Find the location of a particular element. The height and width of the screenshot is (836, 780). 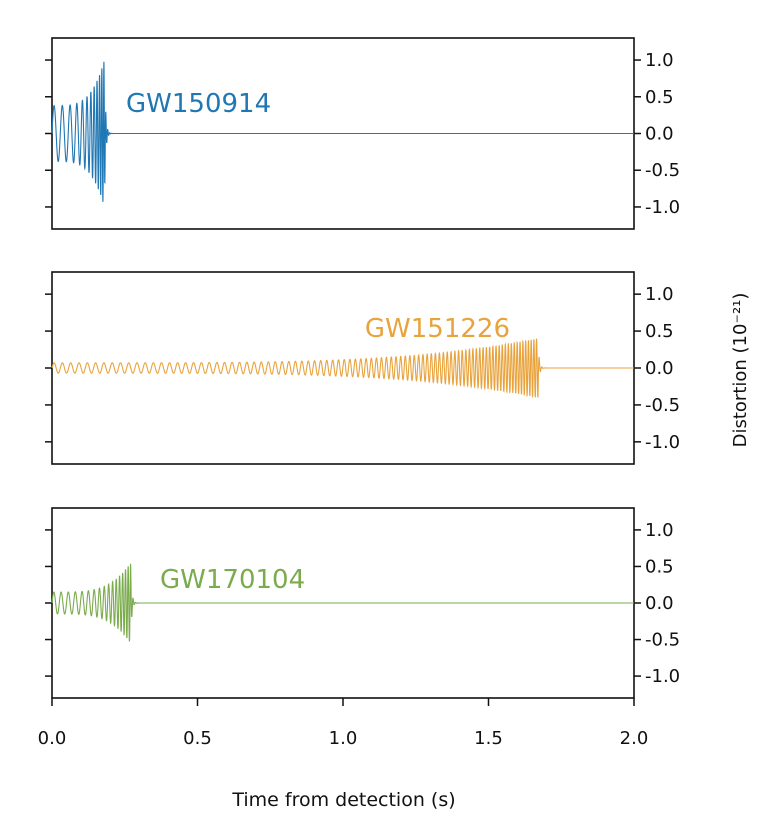

y-axis-label: Distortion (10⁻²¹) is located at coordinates (740, 370).